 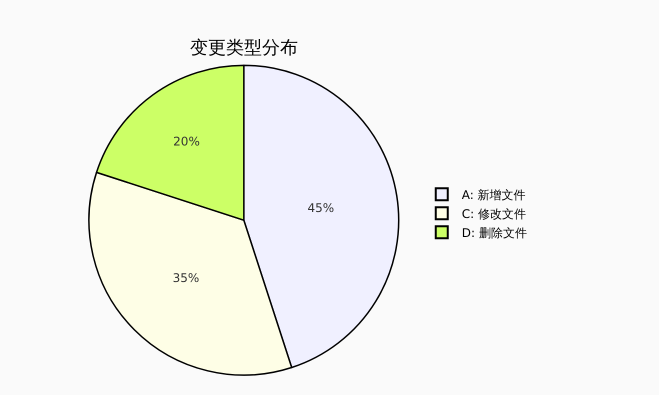 I want to click on data-label: 20%, so click(x=186, y=141).